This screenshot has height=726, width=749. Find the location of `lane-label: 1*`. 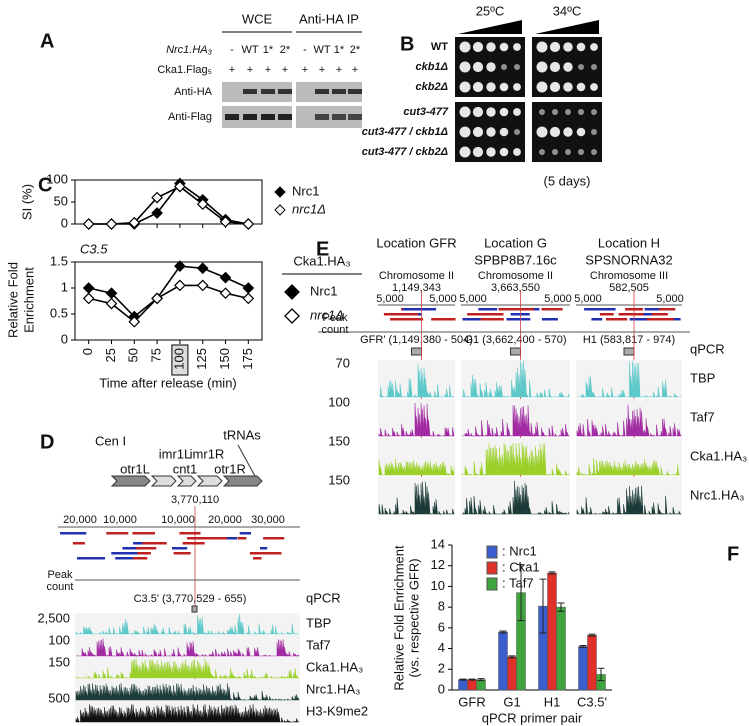

lane-label: 1* is located at coordinates (268, 50).